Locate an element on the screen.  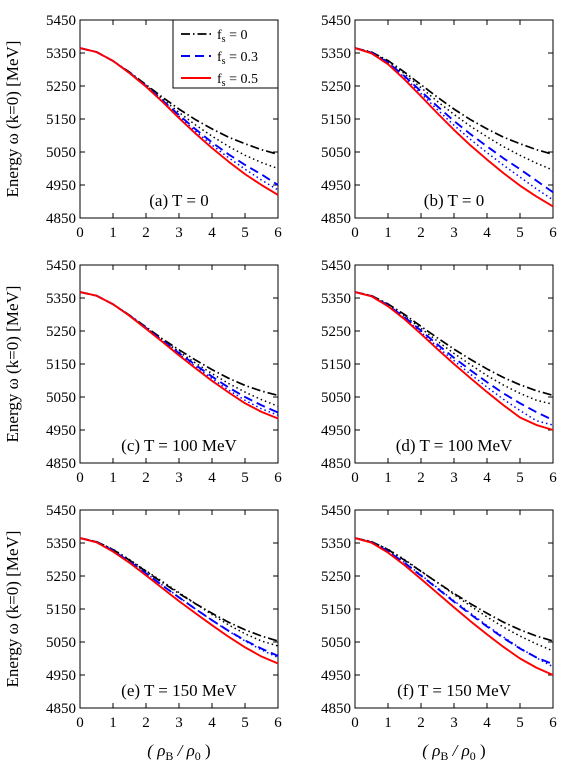
panel-label: (f) T = 150 MeV is located at coordinates (454, 690).